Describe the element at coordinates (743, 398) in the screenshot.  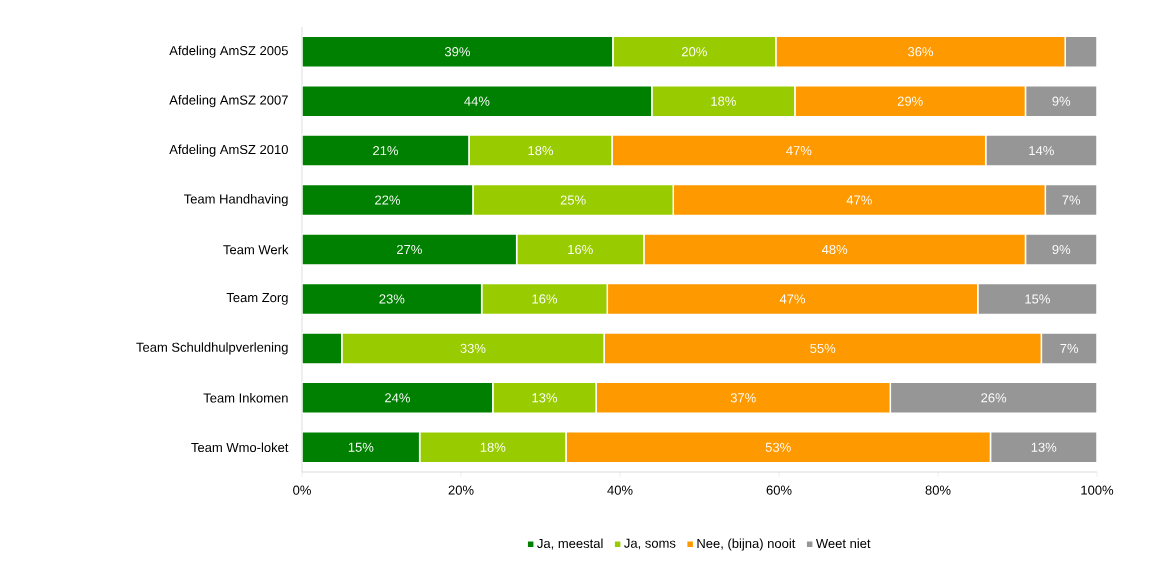
I see `data-label: 37%` at that location.